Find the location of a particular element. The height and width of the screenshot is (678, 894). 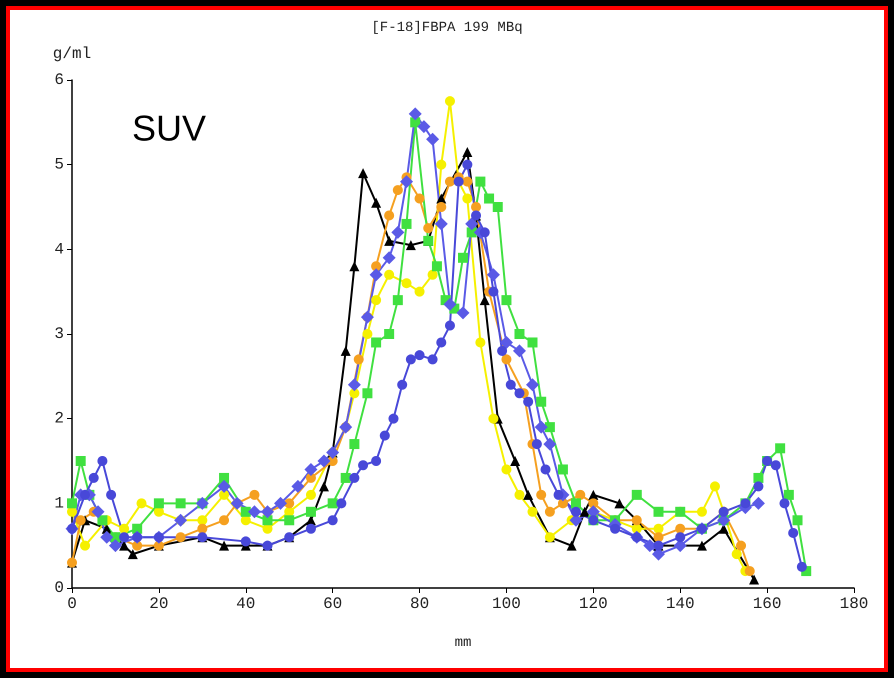

x-tick-label: 40 is located at coordinates (246, 604).